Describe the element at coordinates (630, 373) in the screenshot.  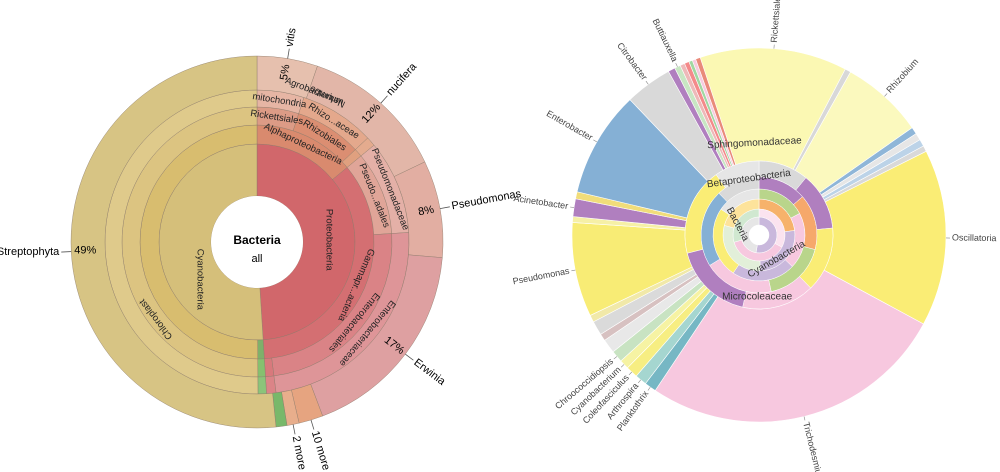
I see `right-leader-coleofasciculus` at that location.